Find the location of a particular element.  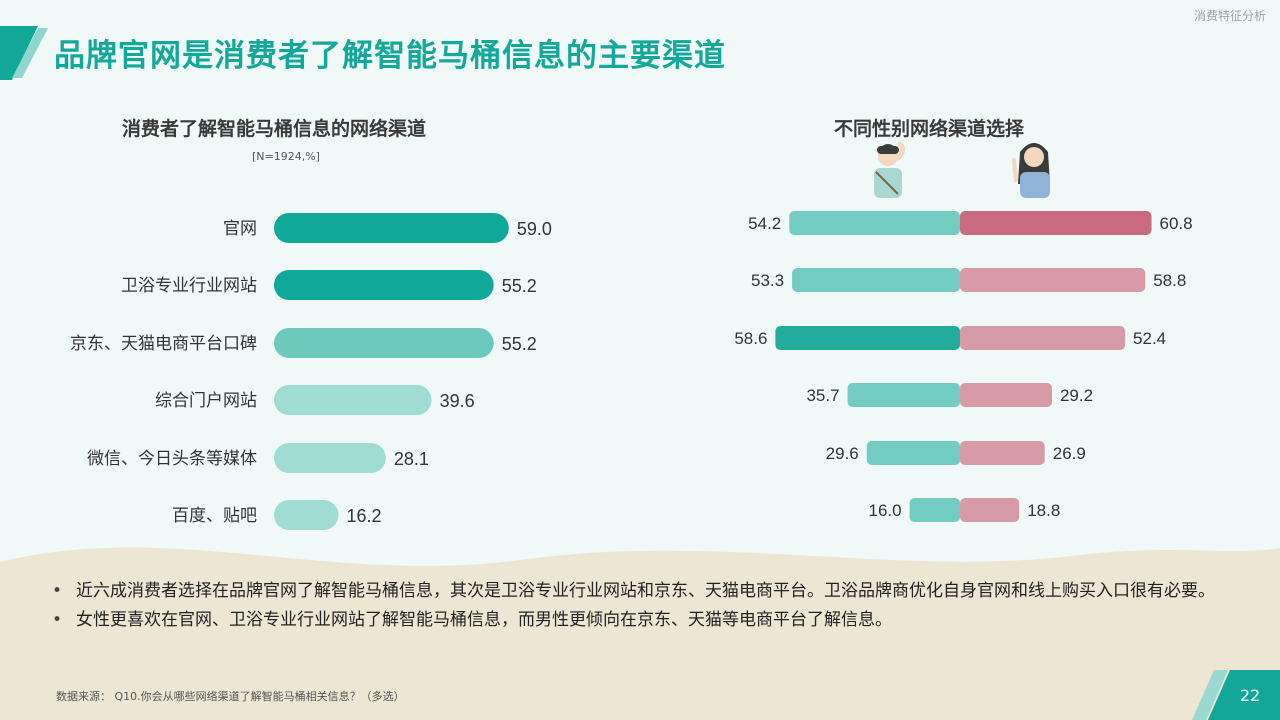

bar-value-label: 39.6 is located at coordinates (457, 401).